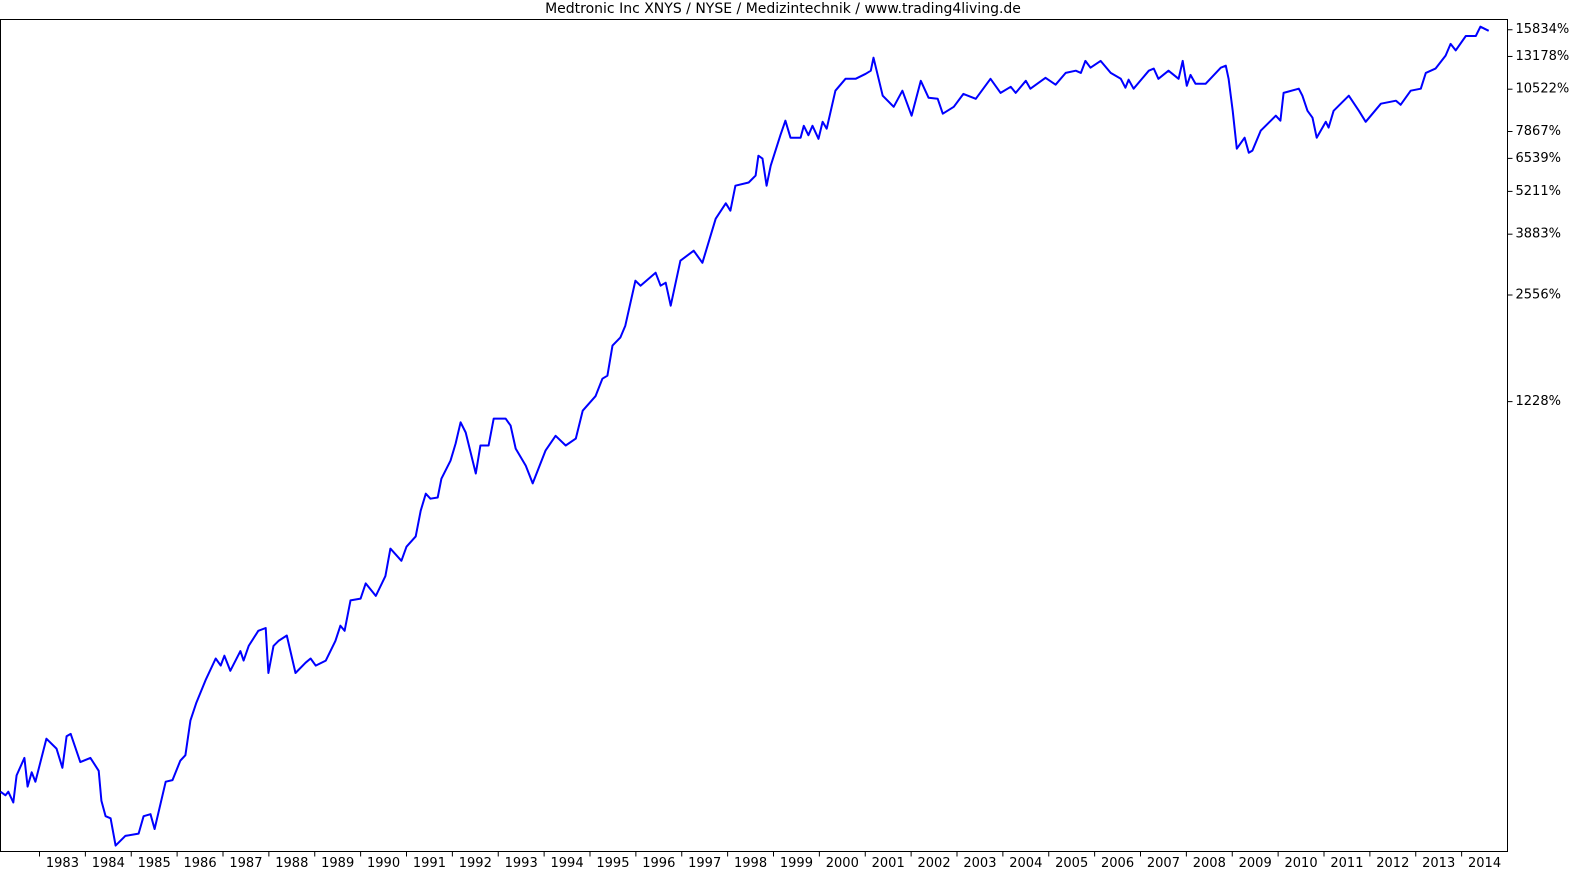 The width and height of the screenshot is (1591, 885). I want to click on y-tick-label: 3883%, so click(1538, 234).